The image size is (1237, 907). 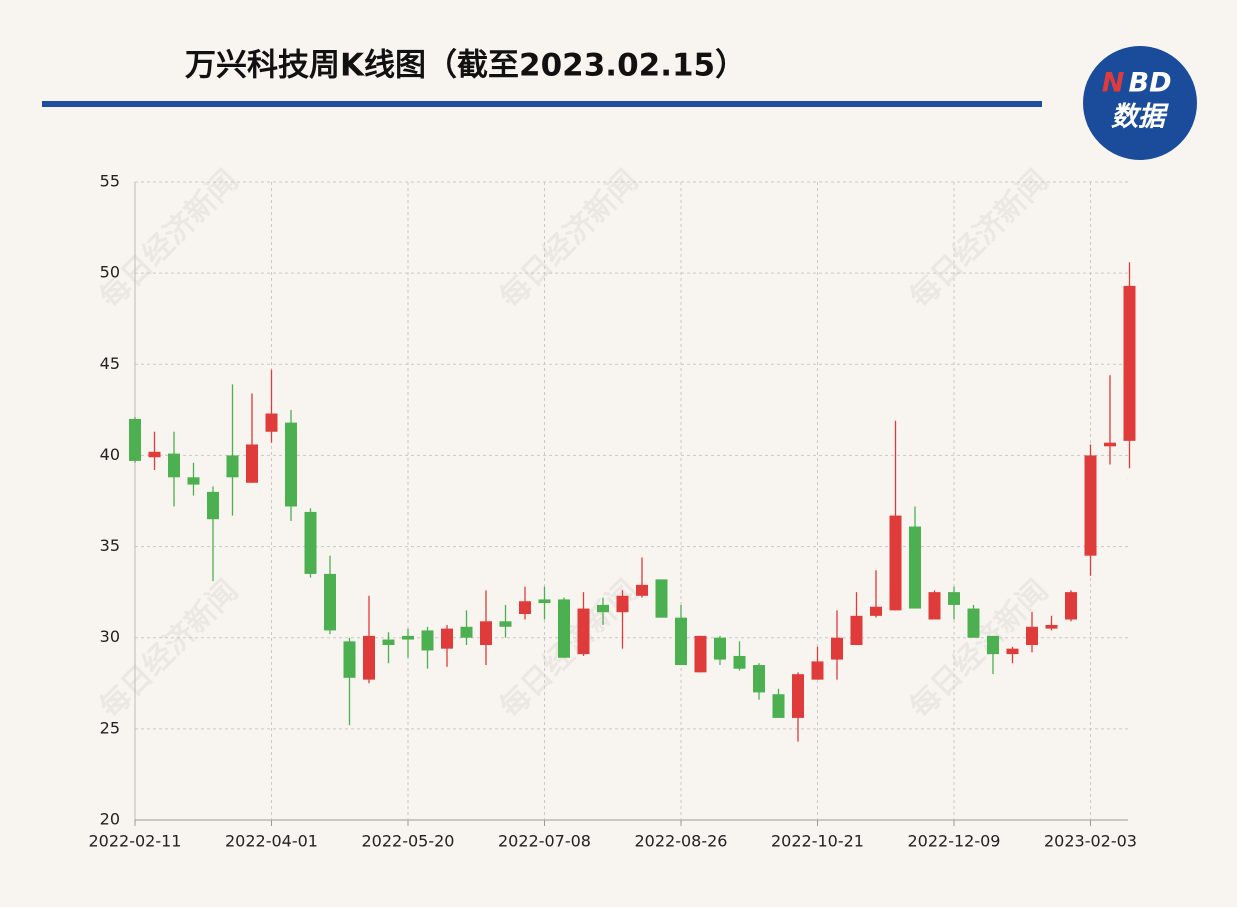 I want to click on y-tick-label: 55, so click(x=110, y=181).